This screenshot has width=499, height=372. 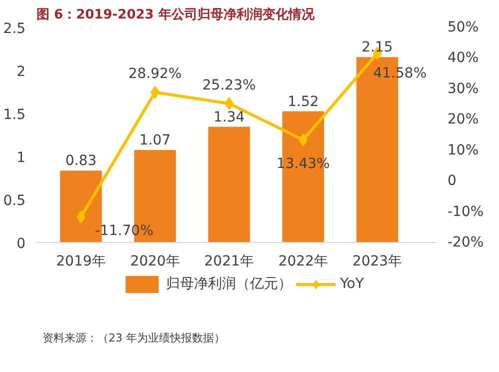 What do you see at coordinates (463, 150) in the screenshot?
I see `y2-tick-label: 10%` at bounding box center [463, 150].